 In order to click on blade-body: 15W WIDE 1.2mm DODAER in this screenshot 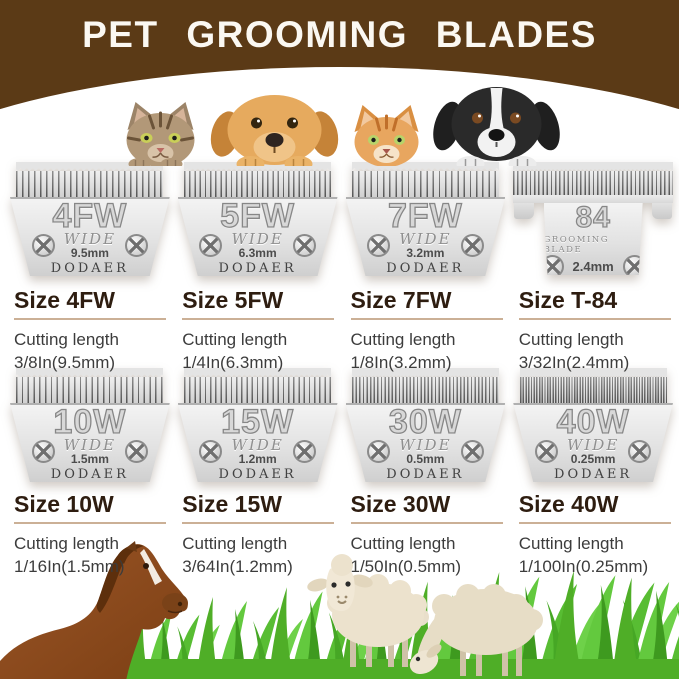, I will do `click(257, 443)`.